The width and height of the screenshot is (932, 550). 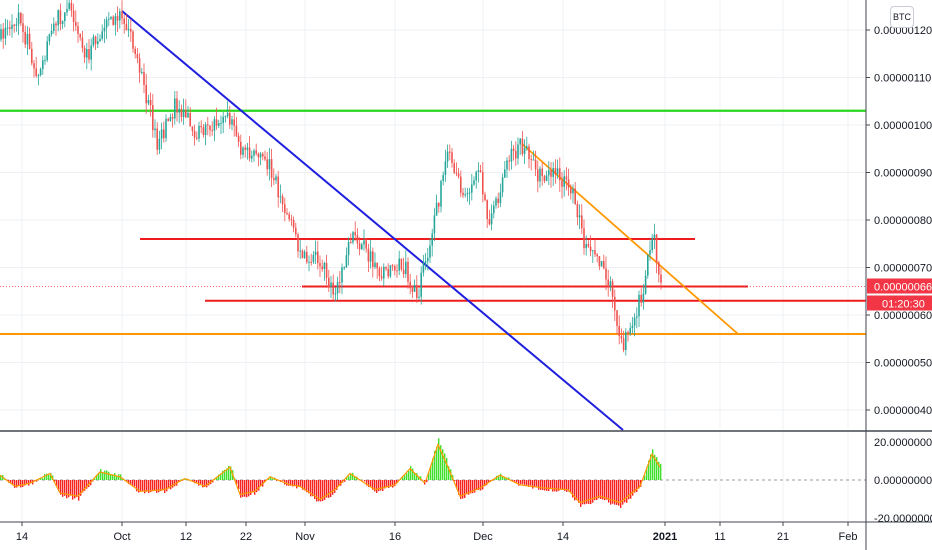 What do you see at coordinates (902, 79) in the screenshot?
I see `price-tick-label: 0.00000110` at bounding box center [902, 79].